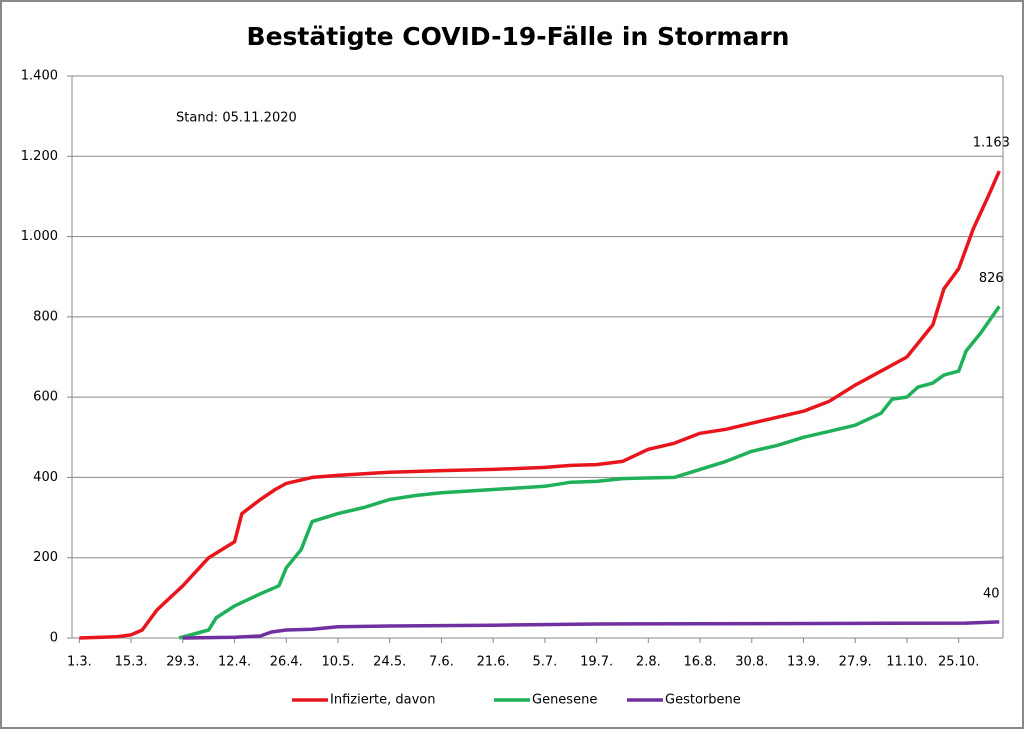 This screenshot has width=1024, height=729. I want to click on y-tick-label: 200, so click(45, 557).